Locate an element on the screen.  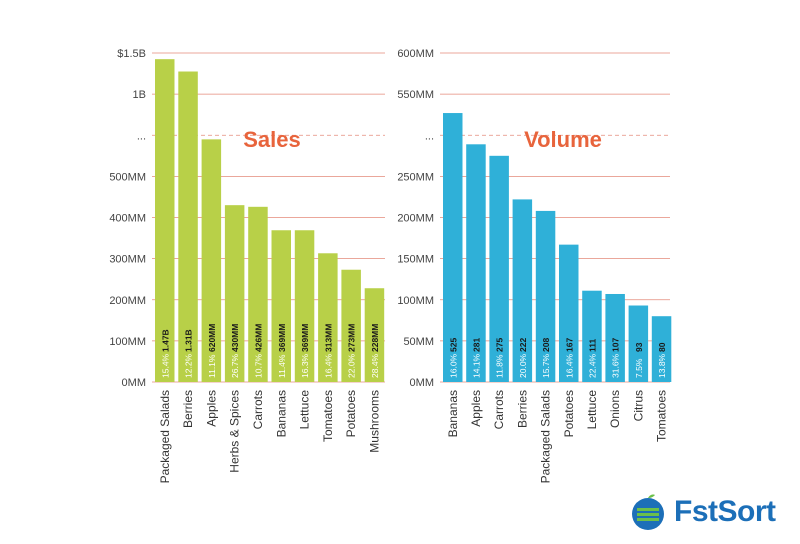
volume-y-tick-label: 150MM is located at coordinates (415, 260).